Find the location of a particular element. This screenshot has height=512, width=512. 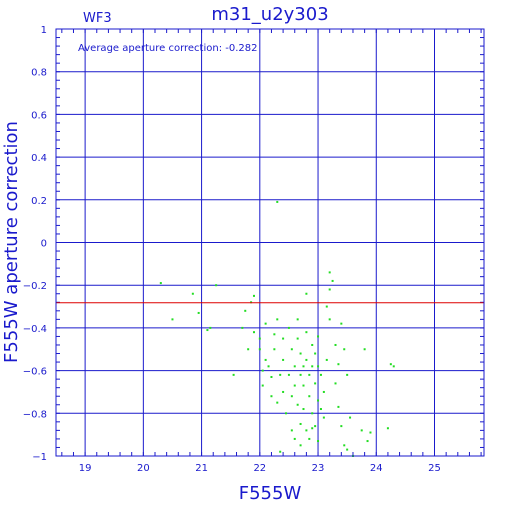

x-tick-label: 23 is located at coordinates (318, 468).